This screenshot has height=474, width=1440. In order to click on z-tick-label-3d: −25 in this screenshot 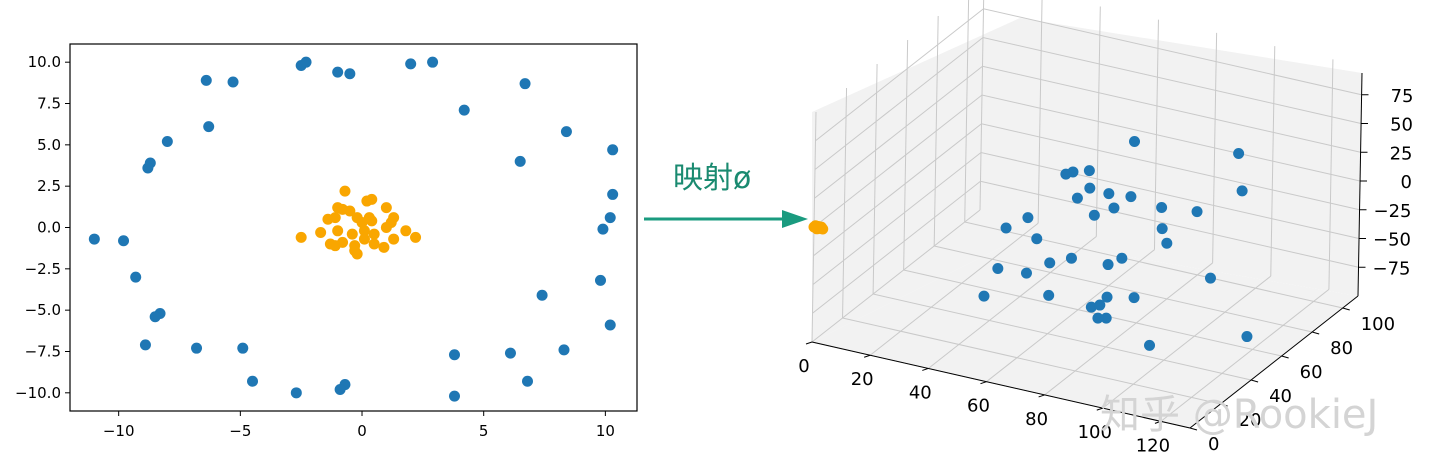, I will do `click(1393, 211)`.